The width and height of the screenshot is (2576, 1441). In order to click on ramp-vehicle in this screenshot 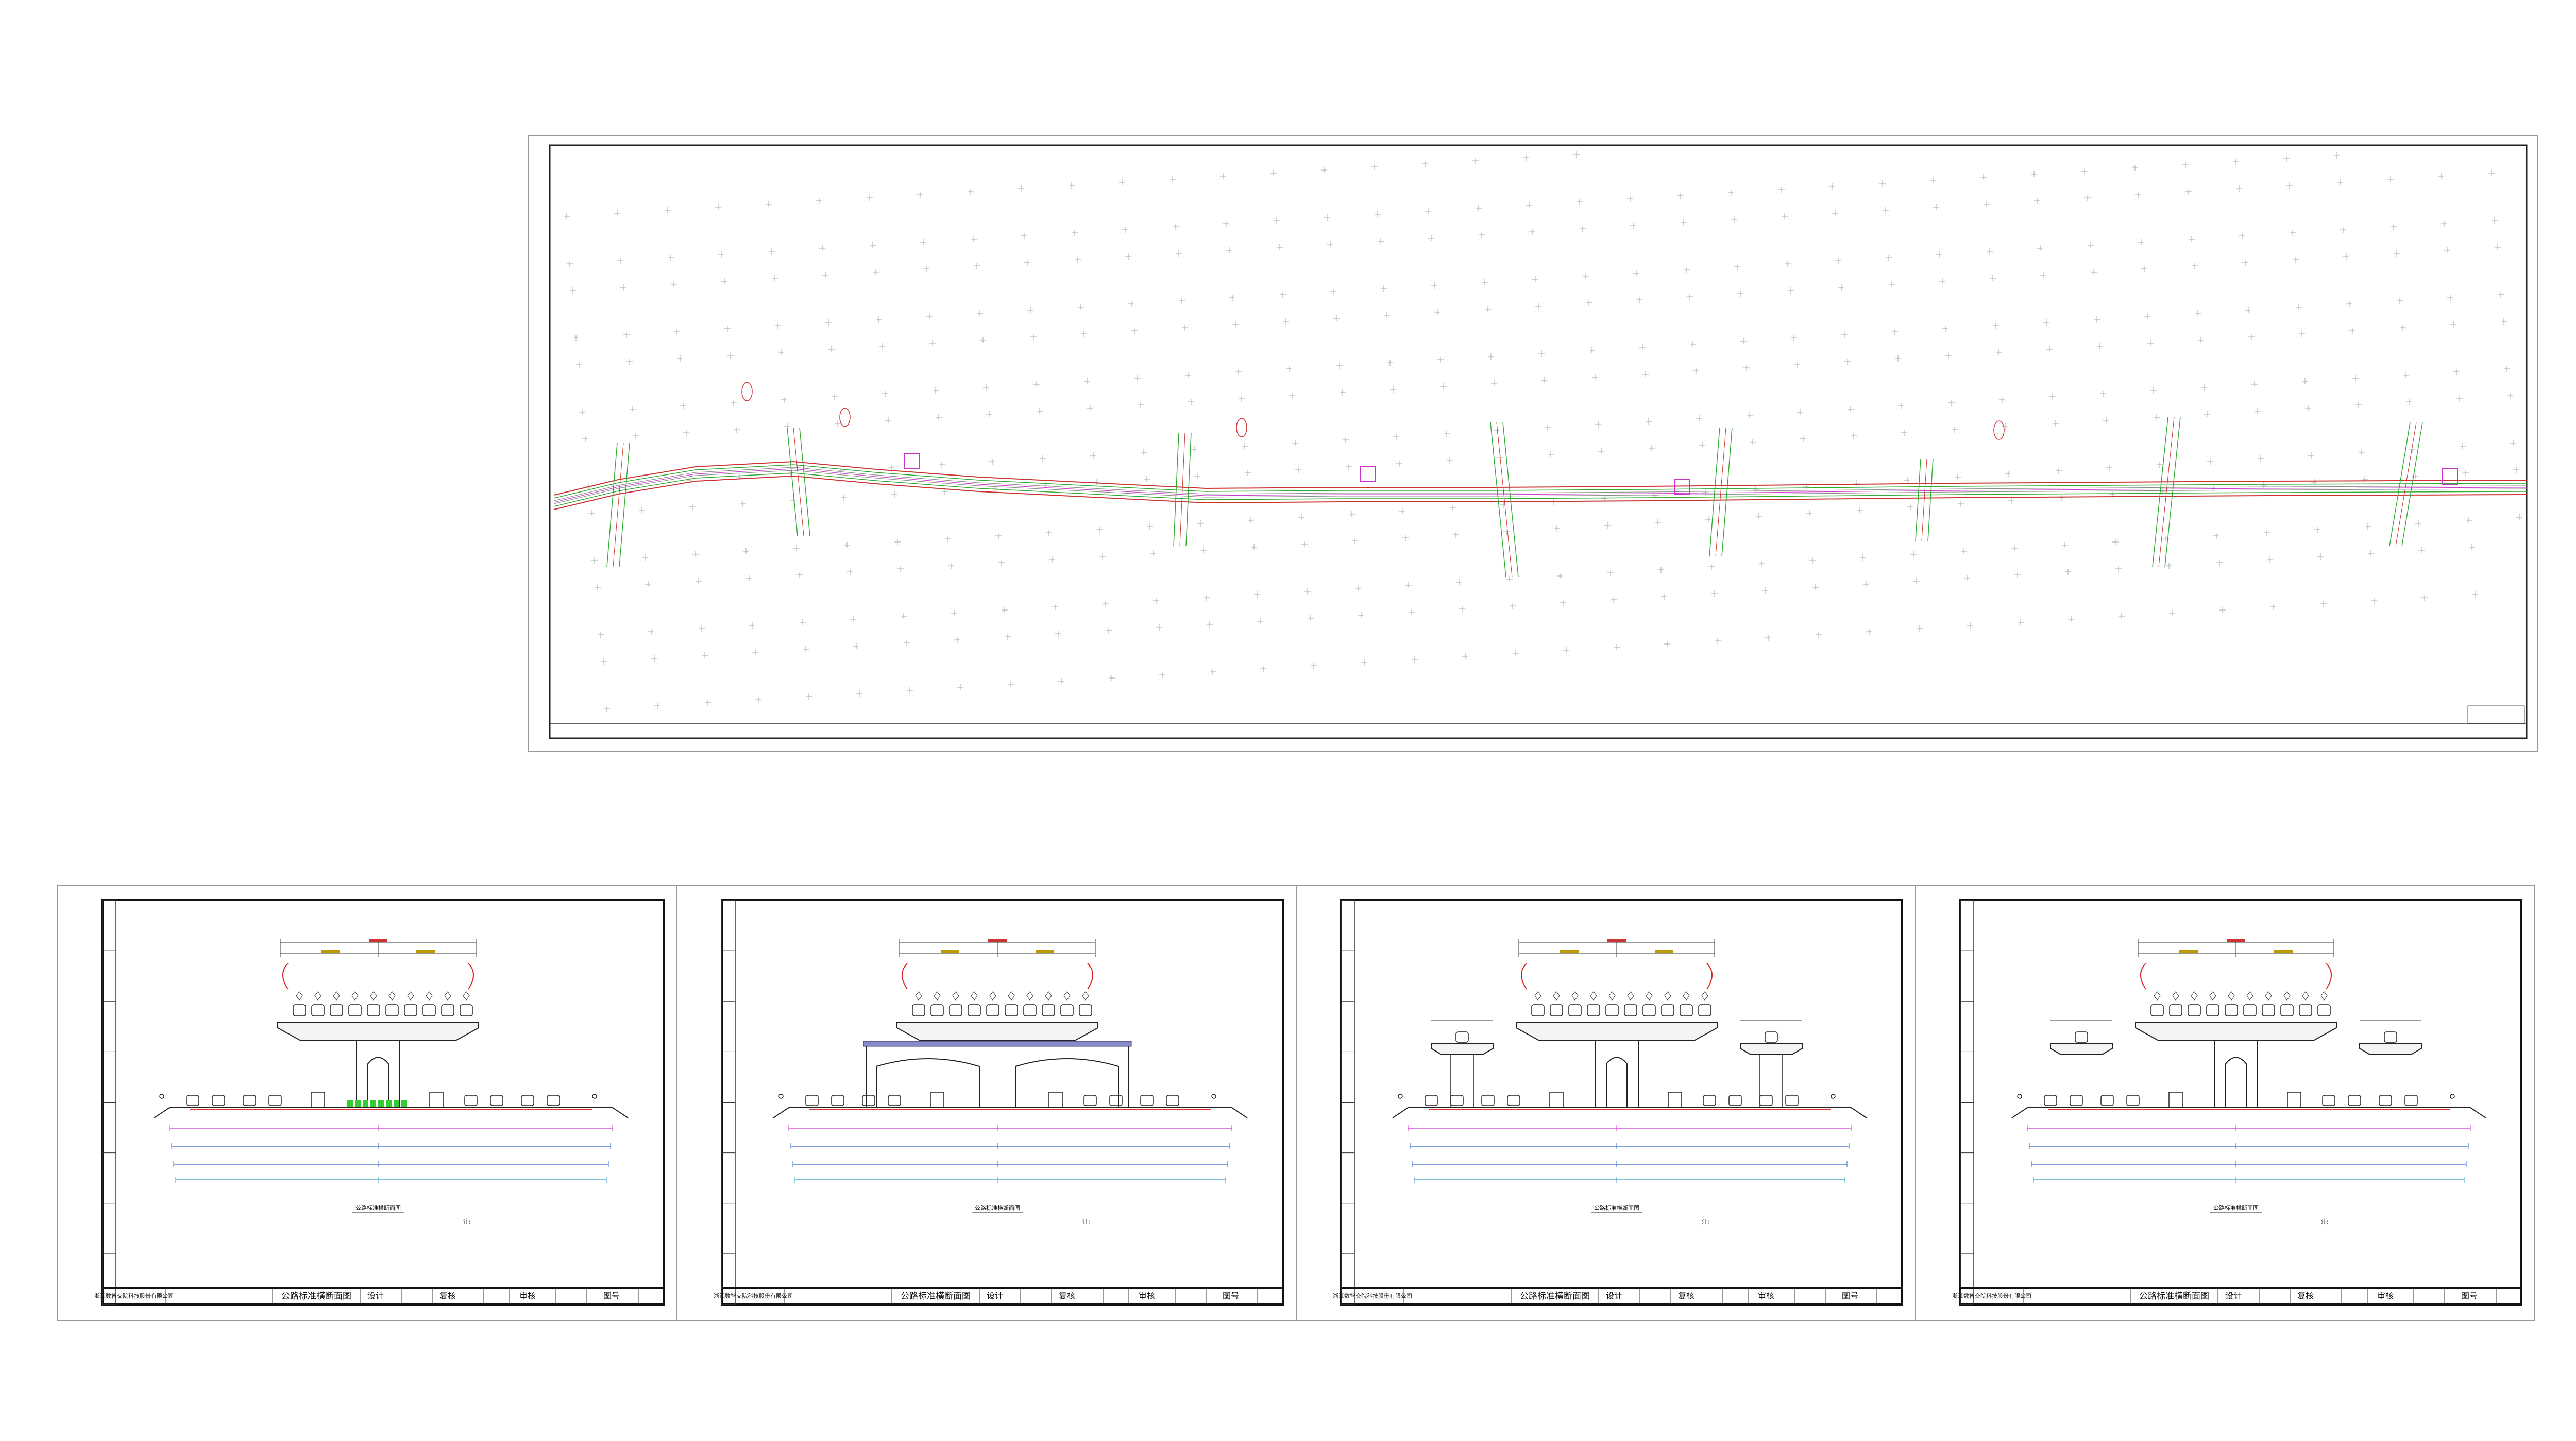, I will do `click(1771, 1037)`.